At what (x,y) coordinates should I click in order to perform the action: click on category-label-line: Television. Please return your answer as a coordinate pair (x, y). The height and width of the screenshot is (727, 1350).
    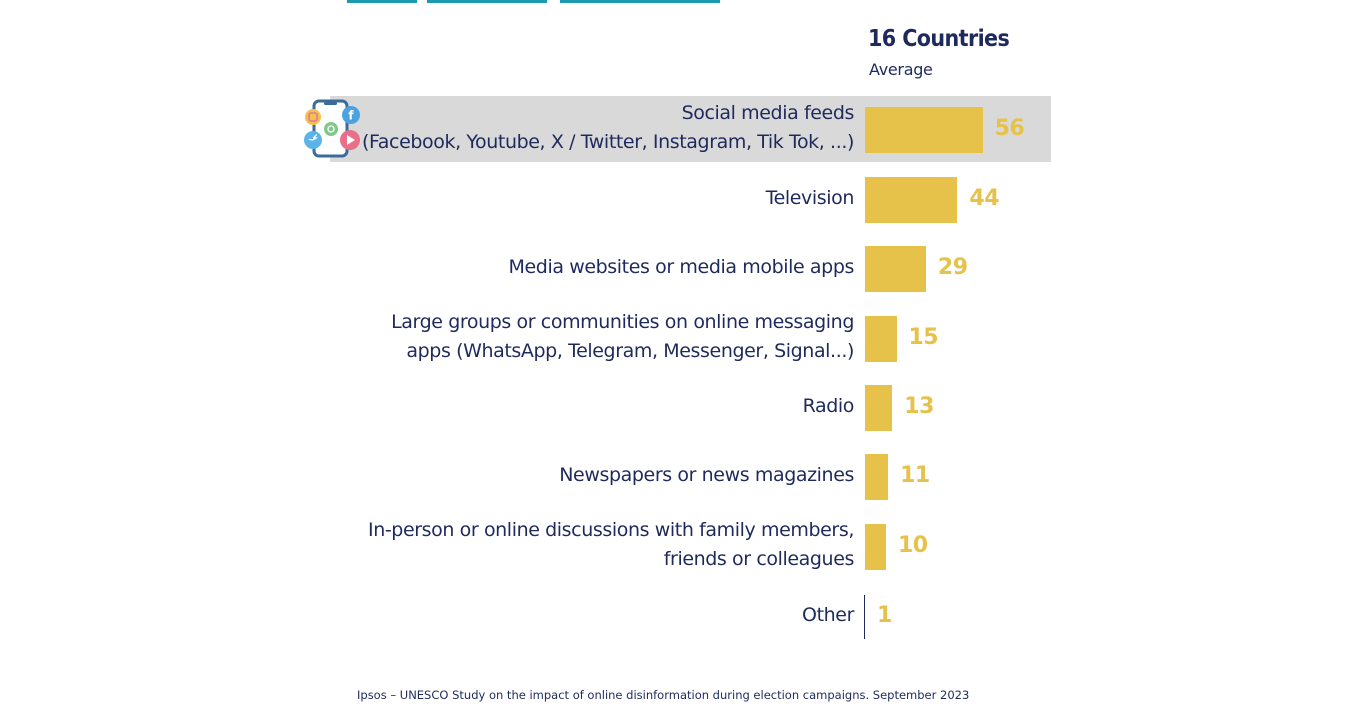
    Looking at the image, I should click on (810, 197).